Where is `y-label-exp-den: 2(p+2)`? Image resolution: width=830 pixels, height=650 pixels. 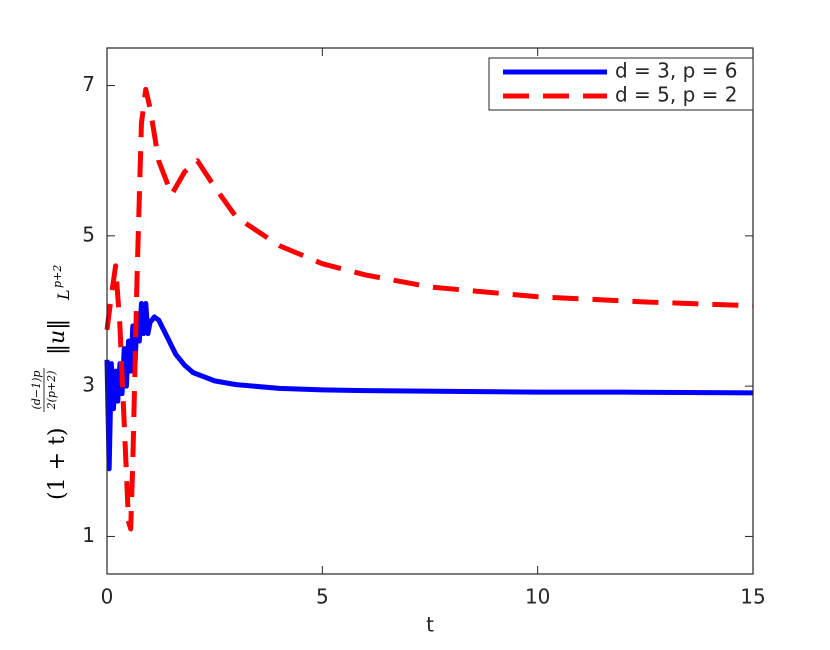 y-label-exp-den: 2(p+2) is located at coordinates (51, 391).